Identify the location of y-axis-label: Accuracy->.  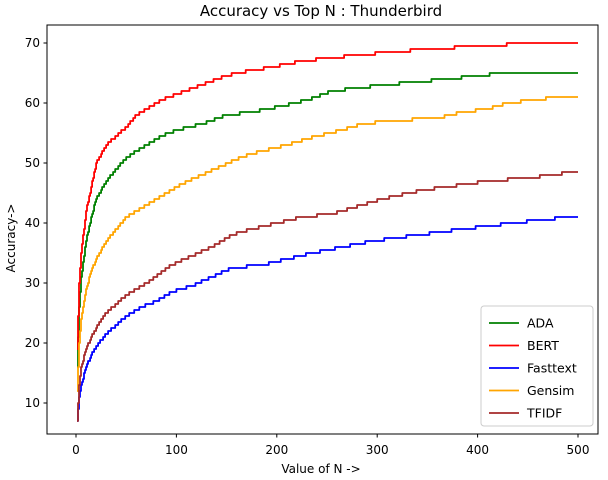
(11, 238).